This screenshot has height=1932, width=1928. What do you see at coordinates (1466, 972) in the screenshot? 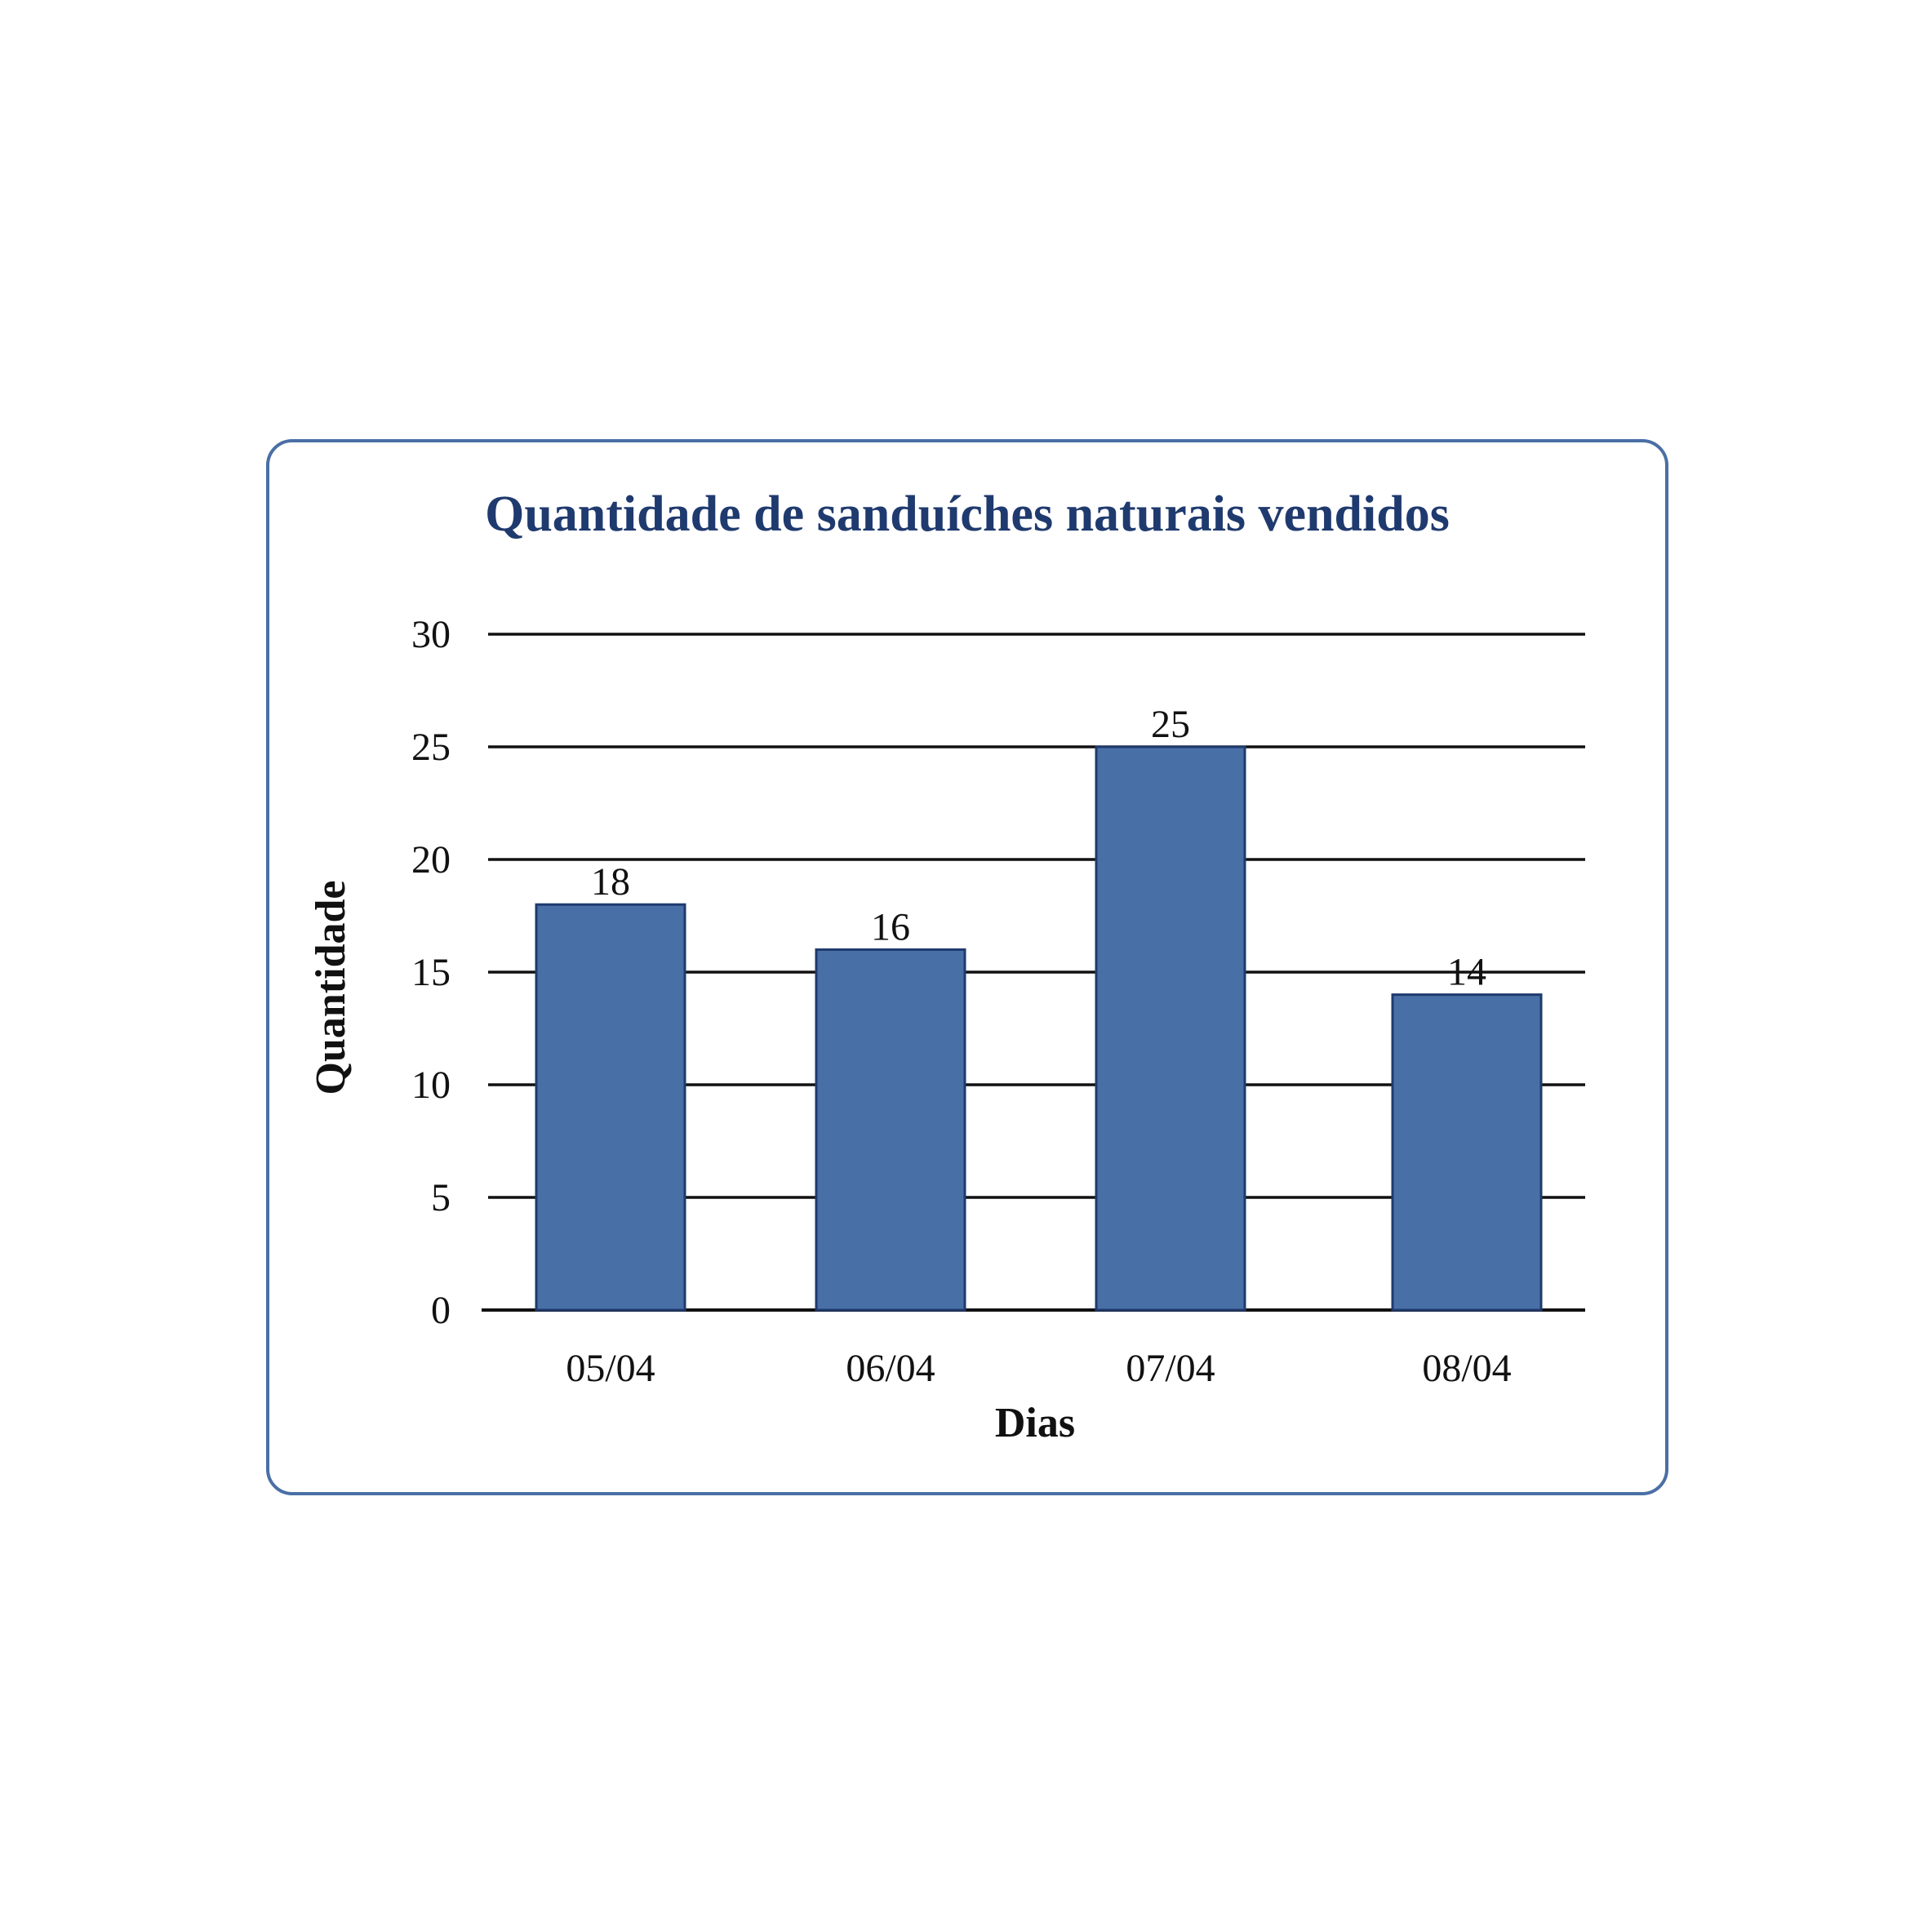
I see `data-label: 14` at bounding box center [1466, 972].